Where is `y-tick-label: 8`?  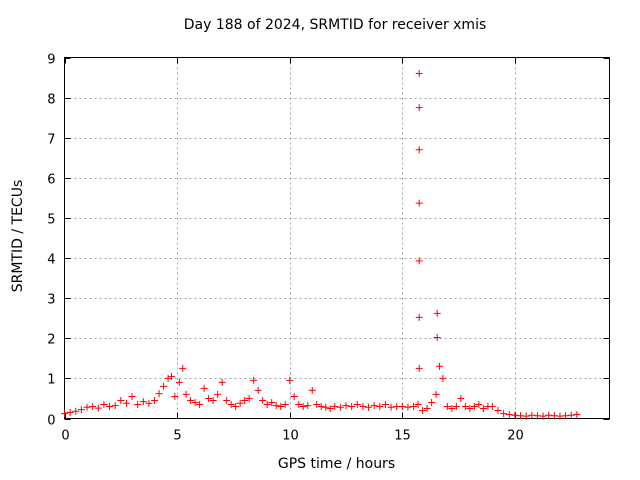 y-tick-label: 8 is located at coordinates (51, 100).